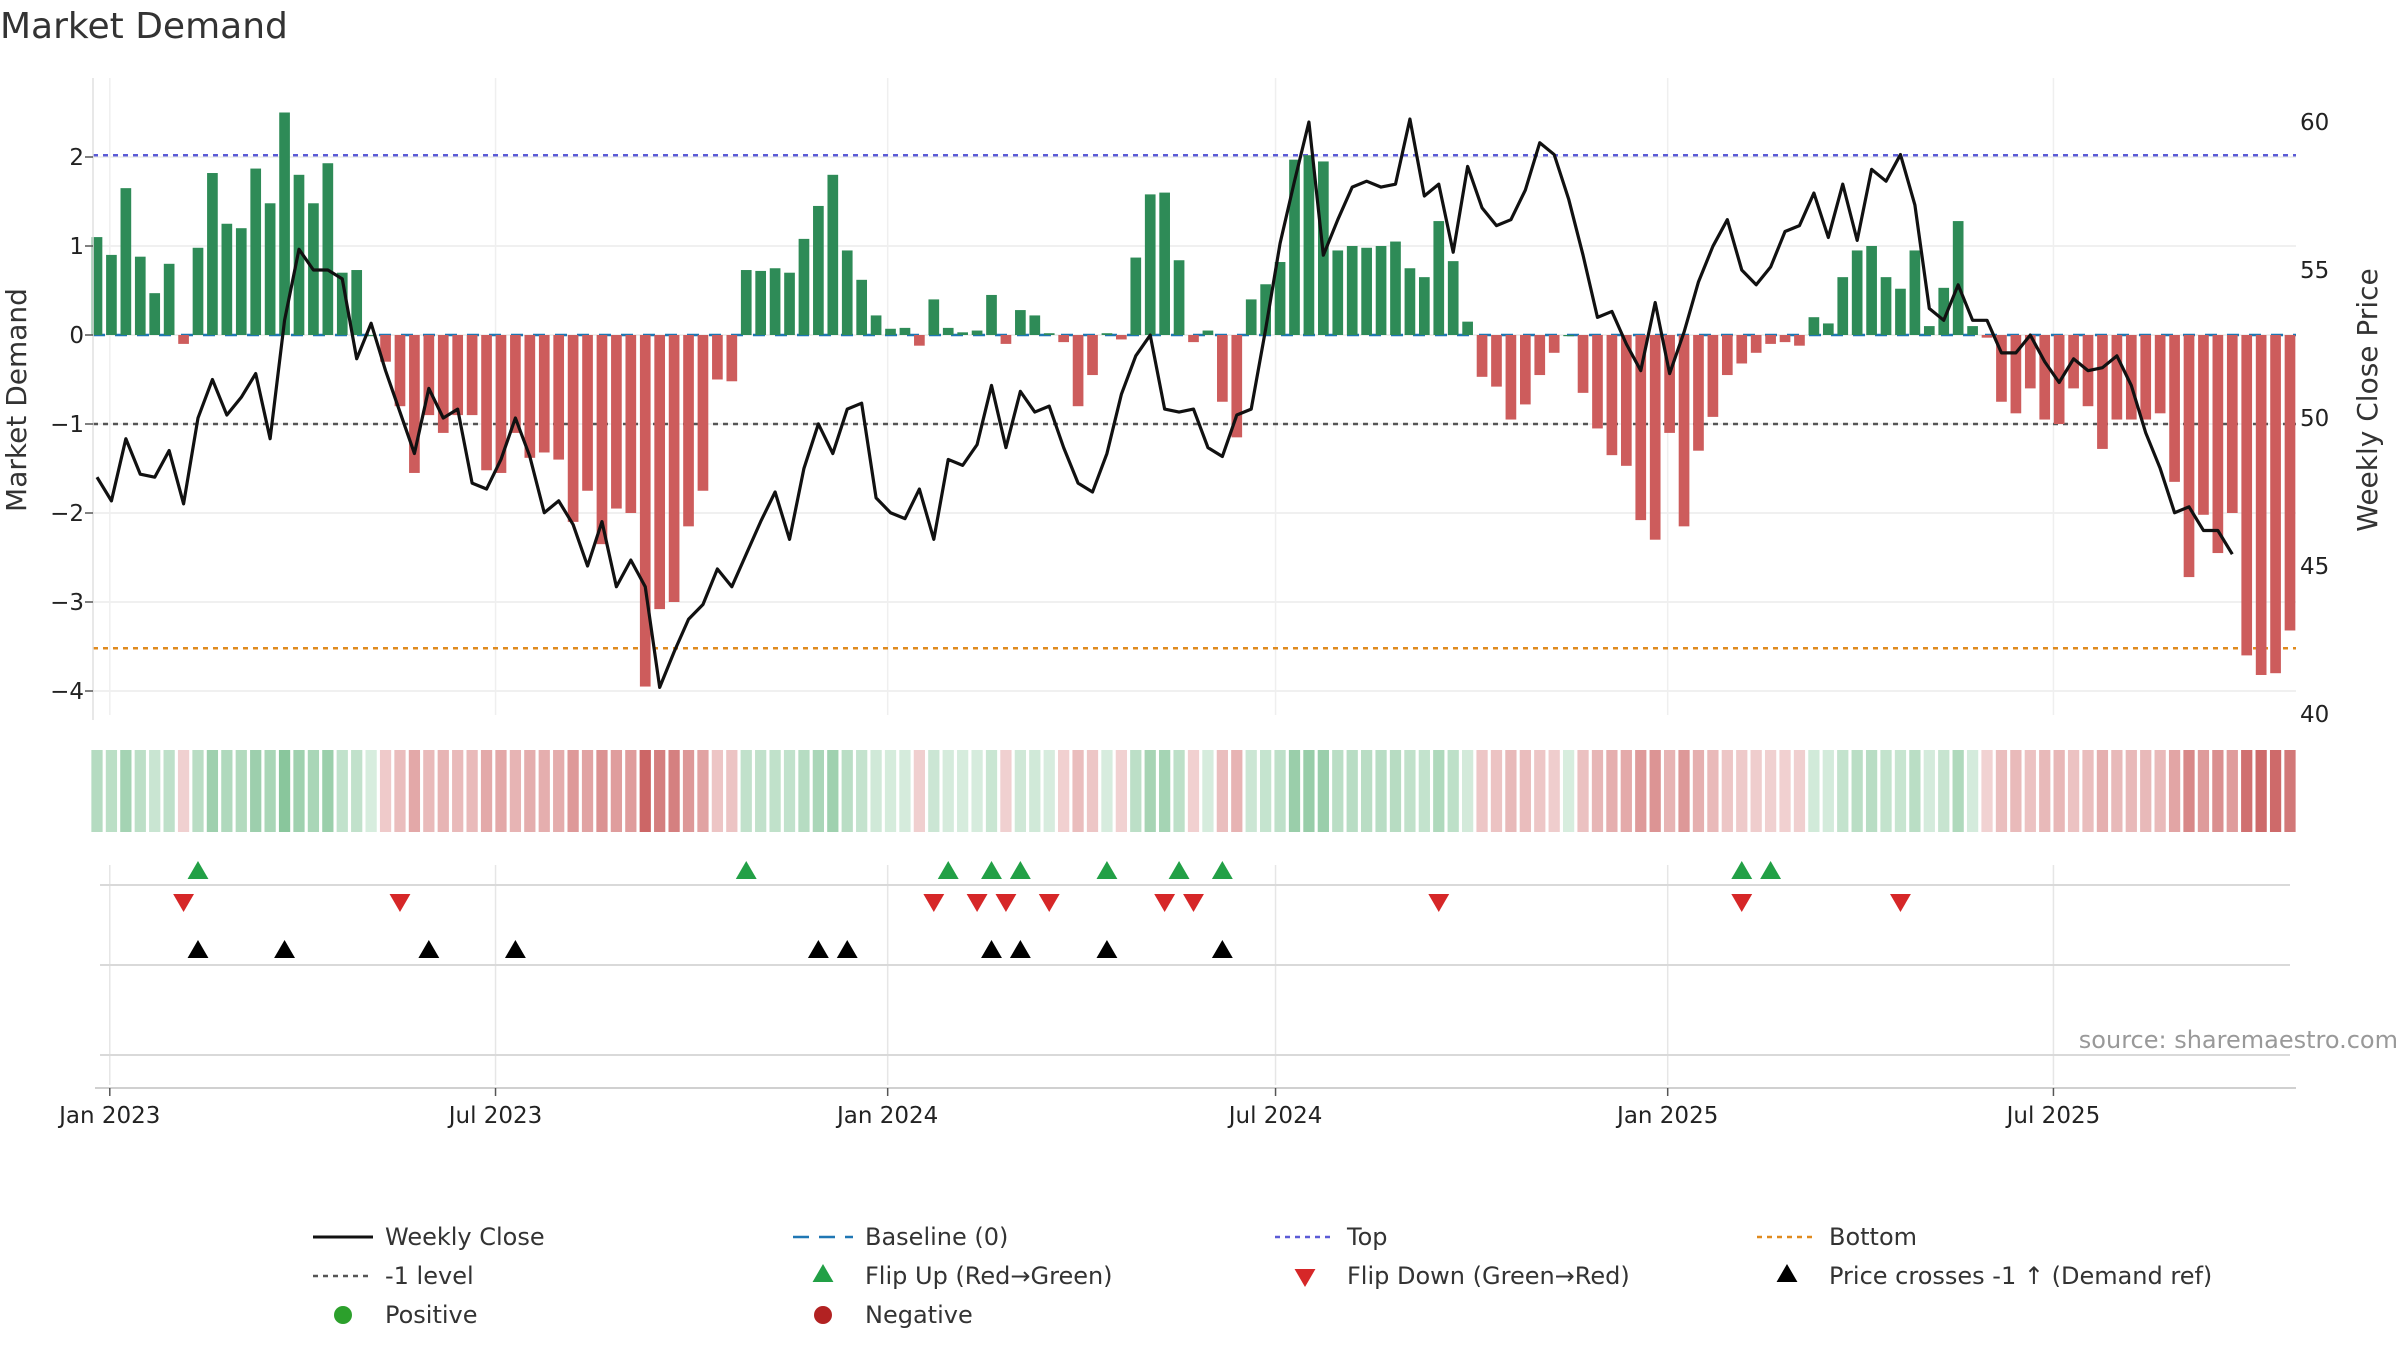 This screenshot has height=1350, width=2400. I want to click on chart-title: Market Demand, so click(144, 26).